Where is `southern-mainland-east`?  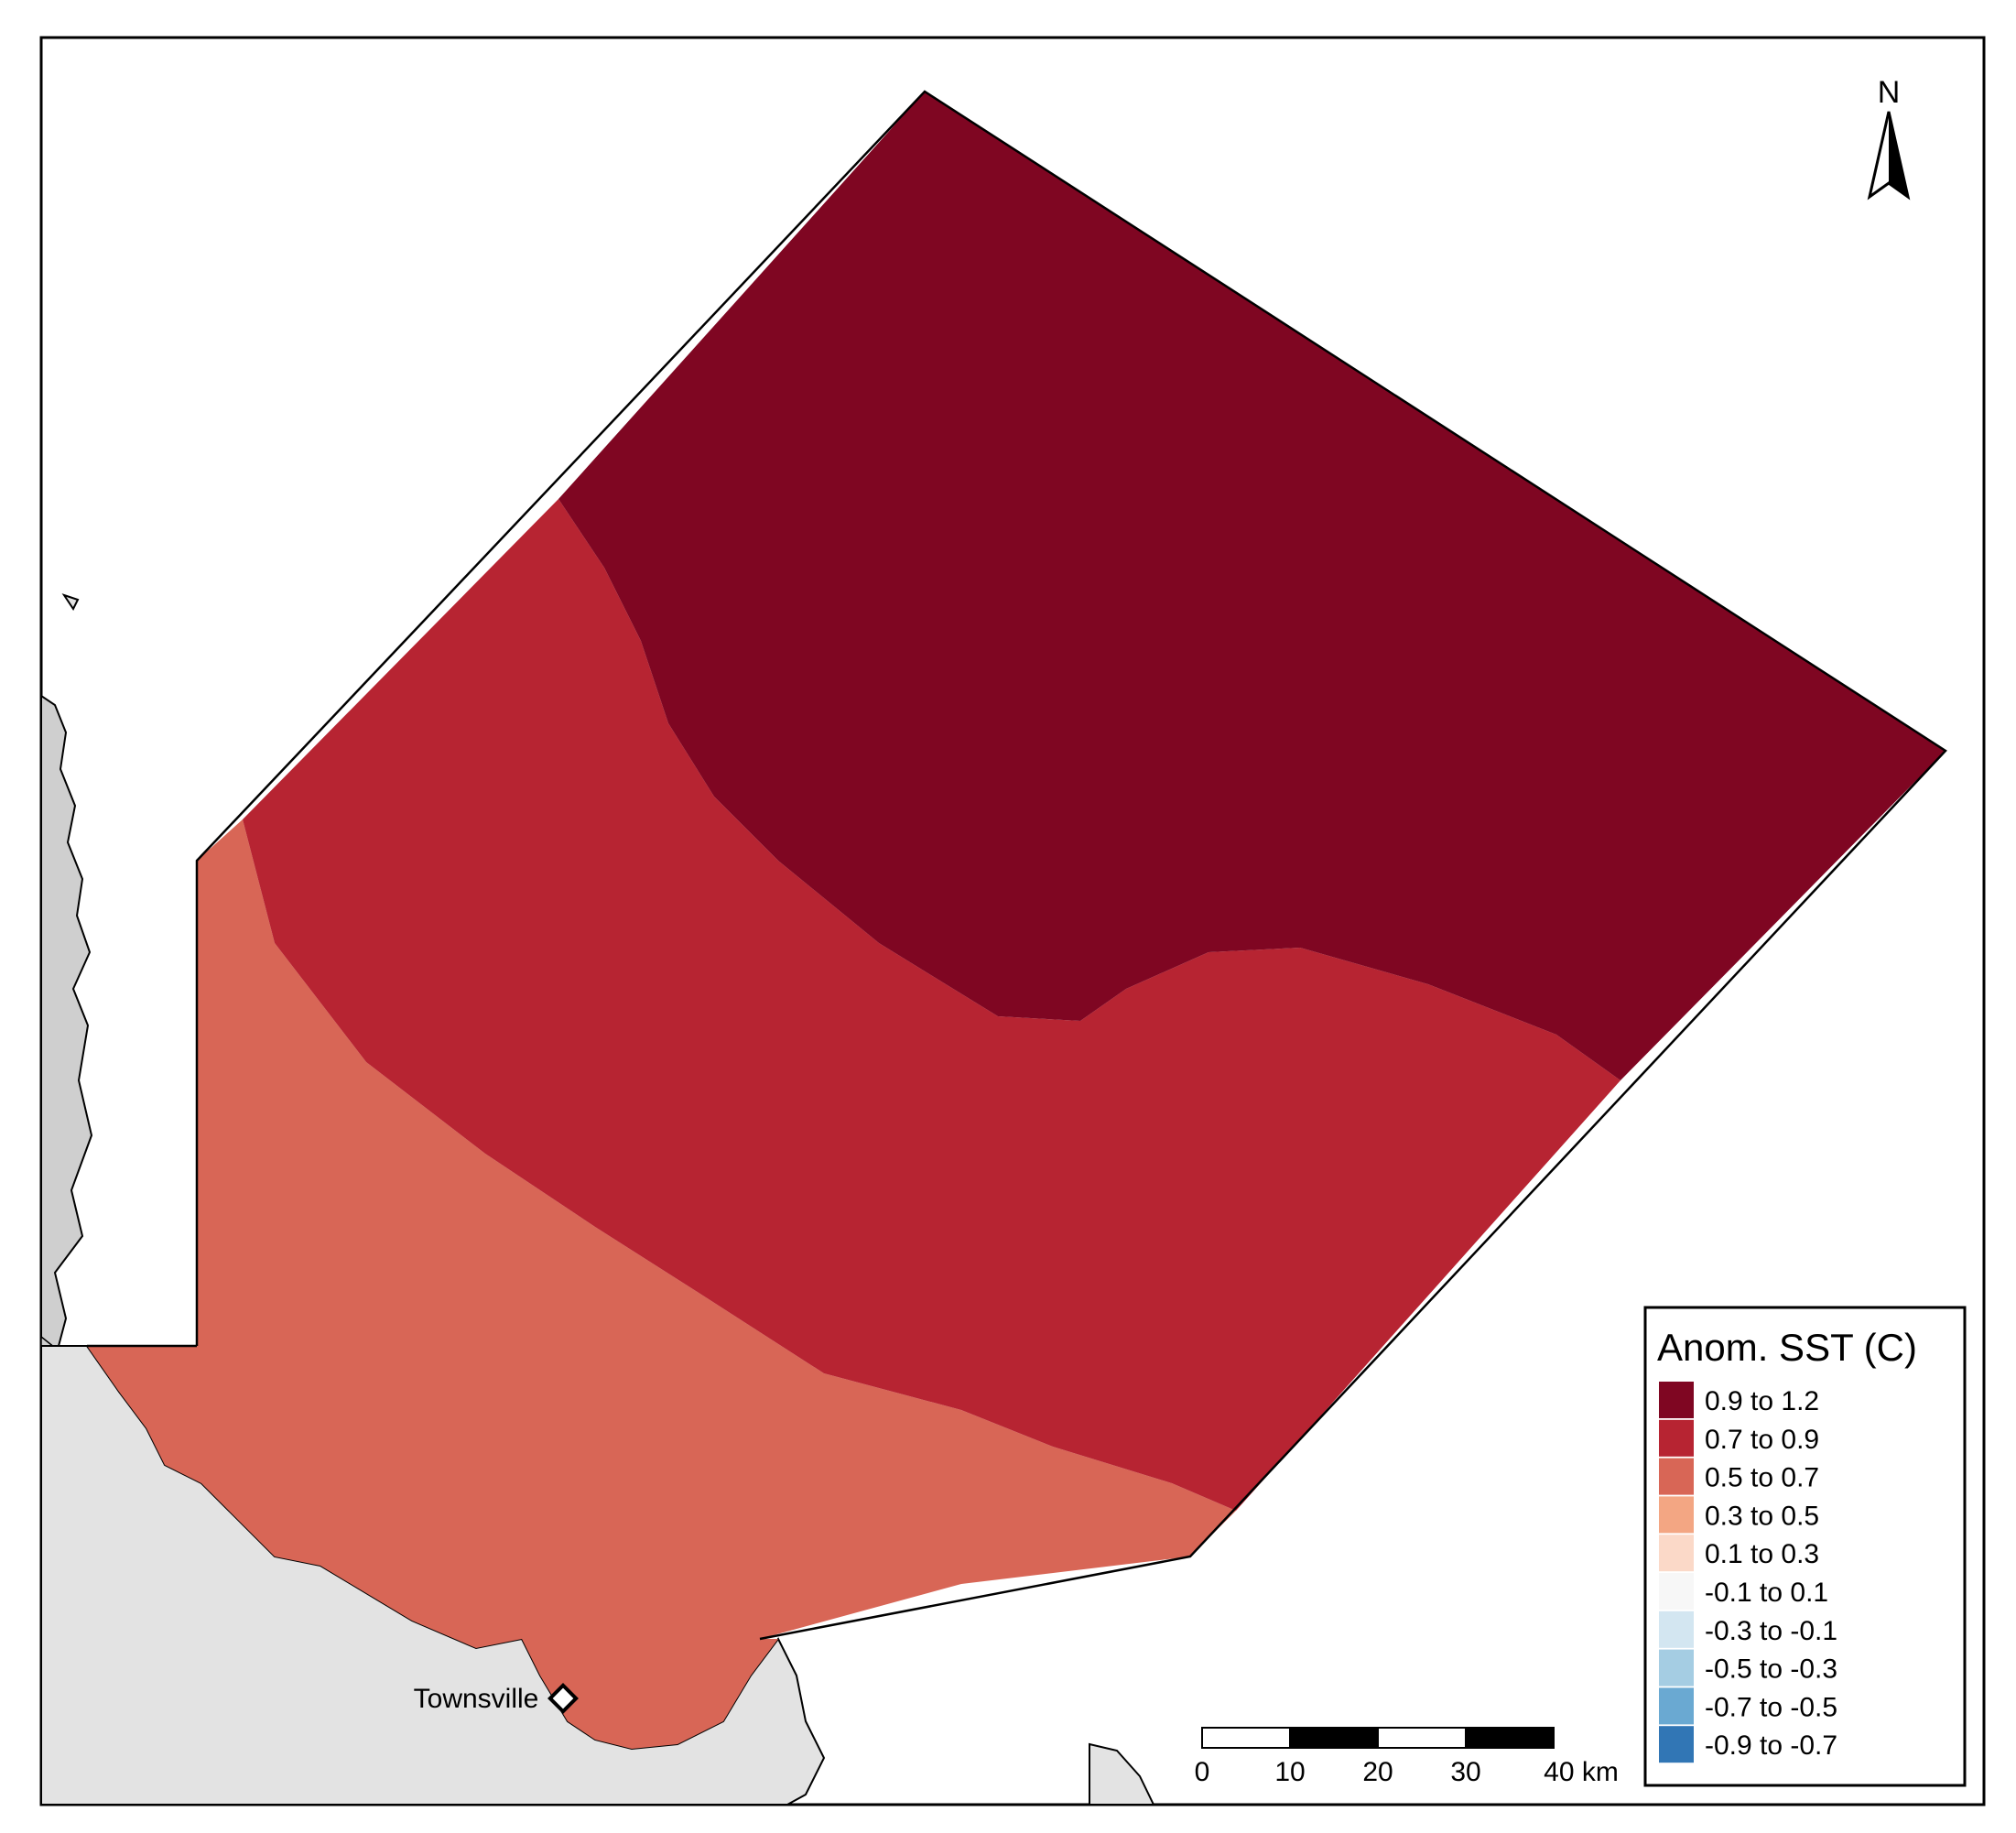
southern-mainland-east is located at coordinates (1122, 1774).